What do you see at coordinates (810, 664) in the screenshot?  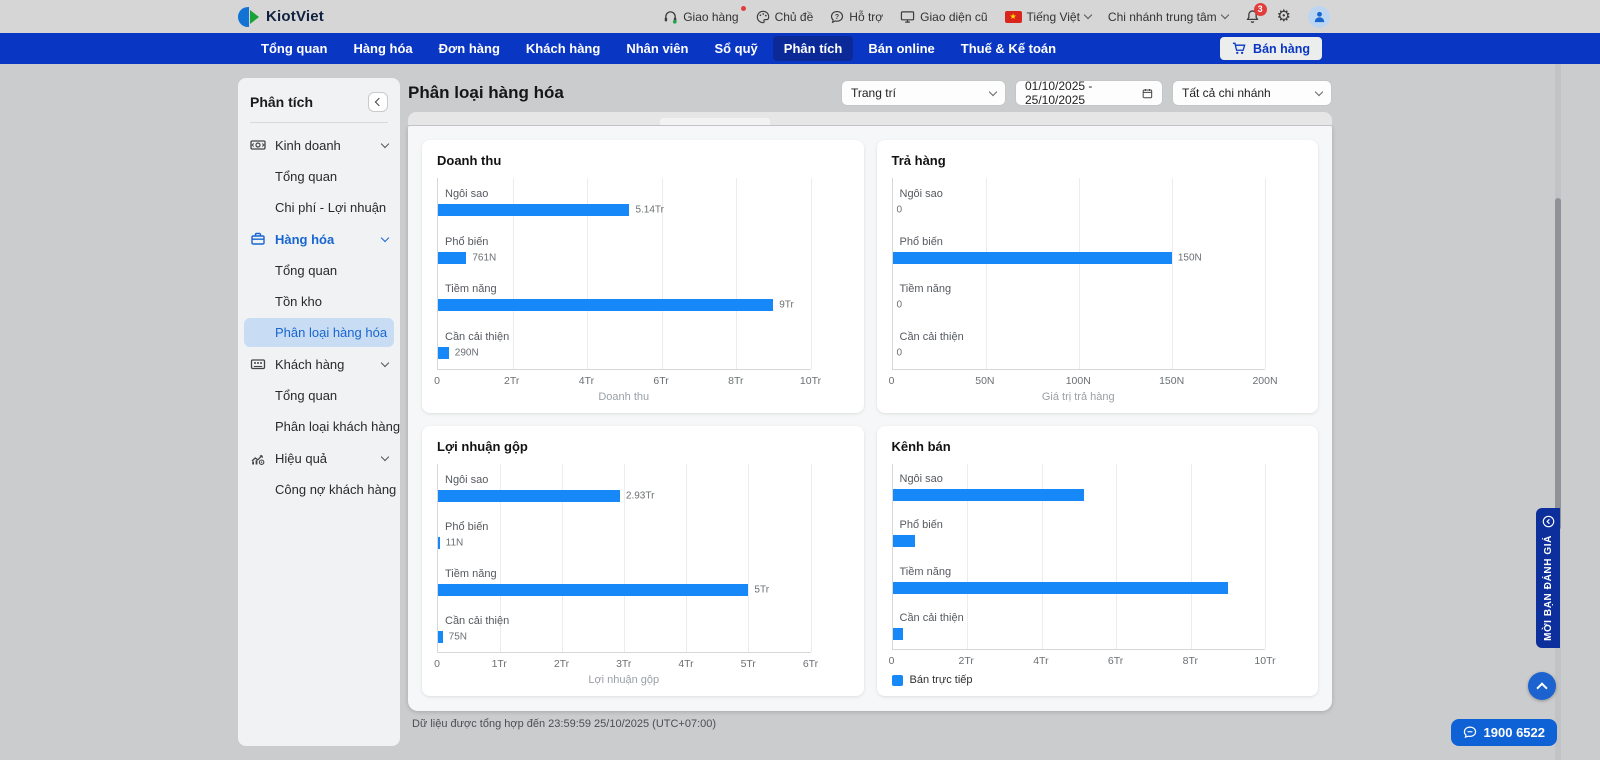 I see `x-tick-label: 6Tr` at bounding box center [810, 664].